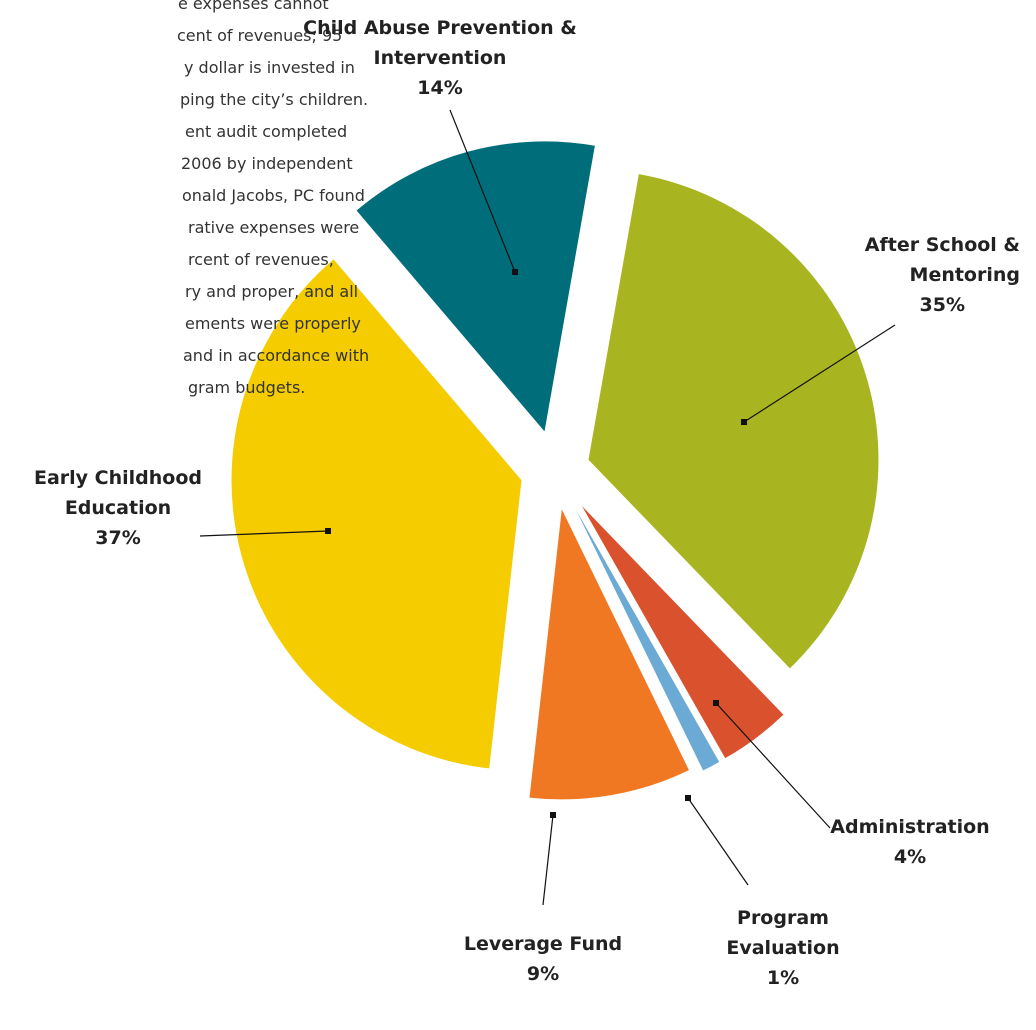 Image resolution: width=1036 pixels, height=1030 pixels. What do you see at coordinates (269, 67) in the screenshot?
I see `paragraph-line: y dollar is invested in` at bounding box center [269, 67].